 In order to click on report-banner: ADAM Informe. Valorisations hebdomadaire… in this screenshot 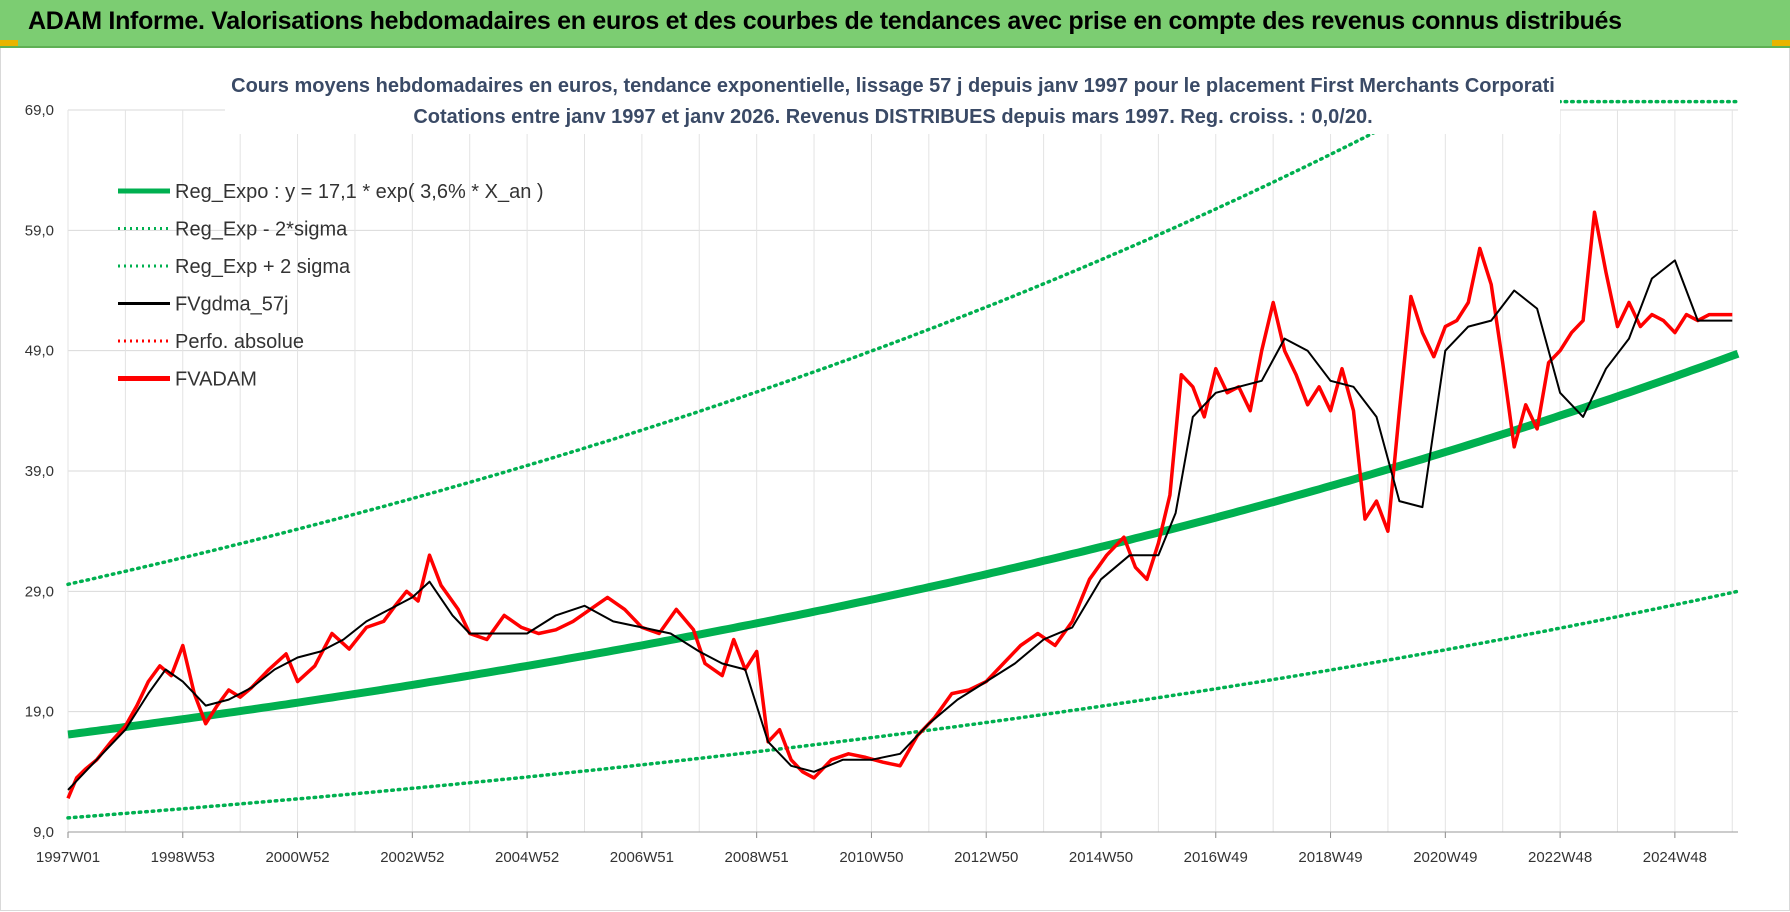, I will do `click(895, 24)`.